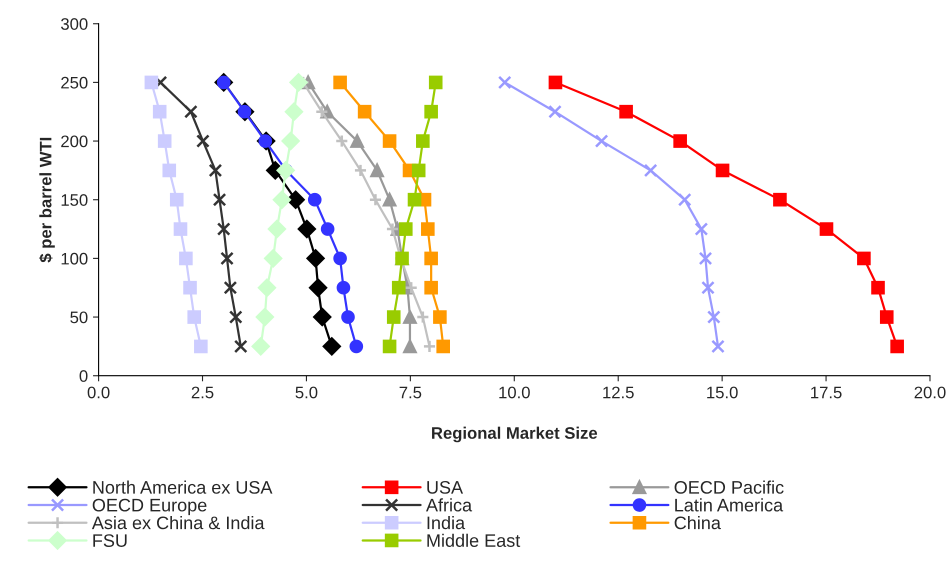 This screenshot has height=565, width=948. I want to click on y-tick-label: 300, so click(74, 24).